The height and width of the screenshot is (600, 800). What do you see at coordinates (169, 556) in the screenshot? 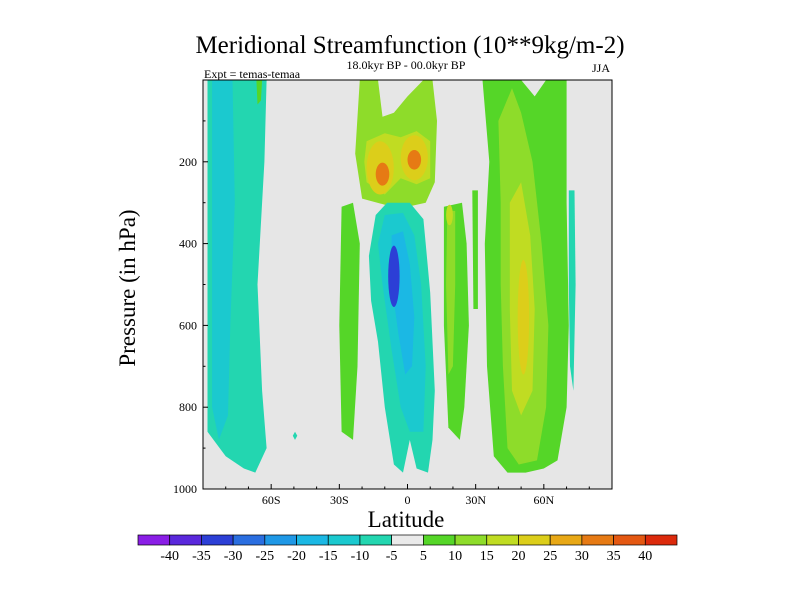
I see `colorbar-label: -40` at bounding box center [169, 556].